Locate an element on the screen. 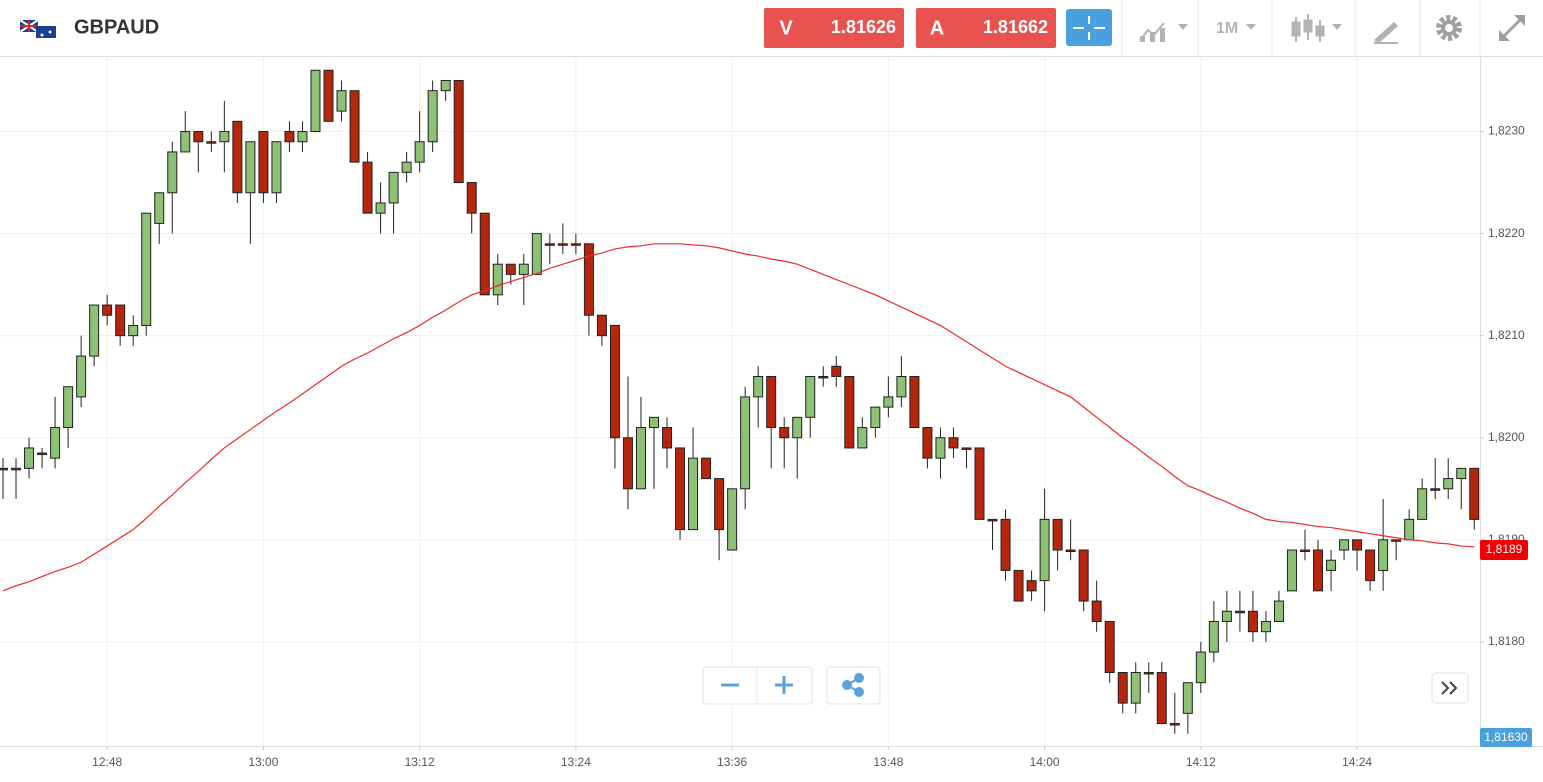  buy-label: A is located at coordinates (937, 28).